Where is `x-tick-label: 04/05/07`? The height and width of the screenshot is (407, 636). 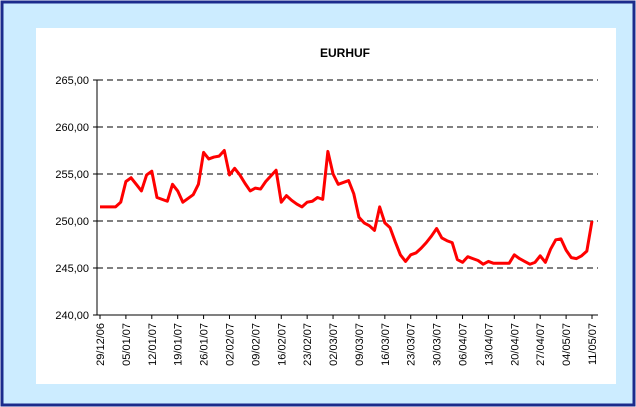
x-tick-label: 04/05/07 is located at coordinates (567, 344).